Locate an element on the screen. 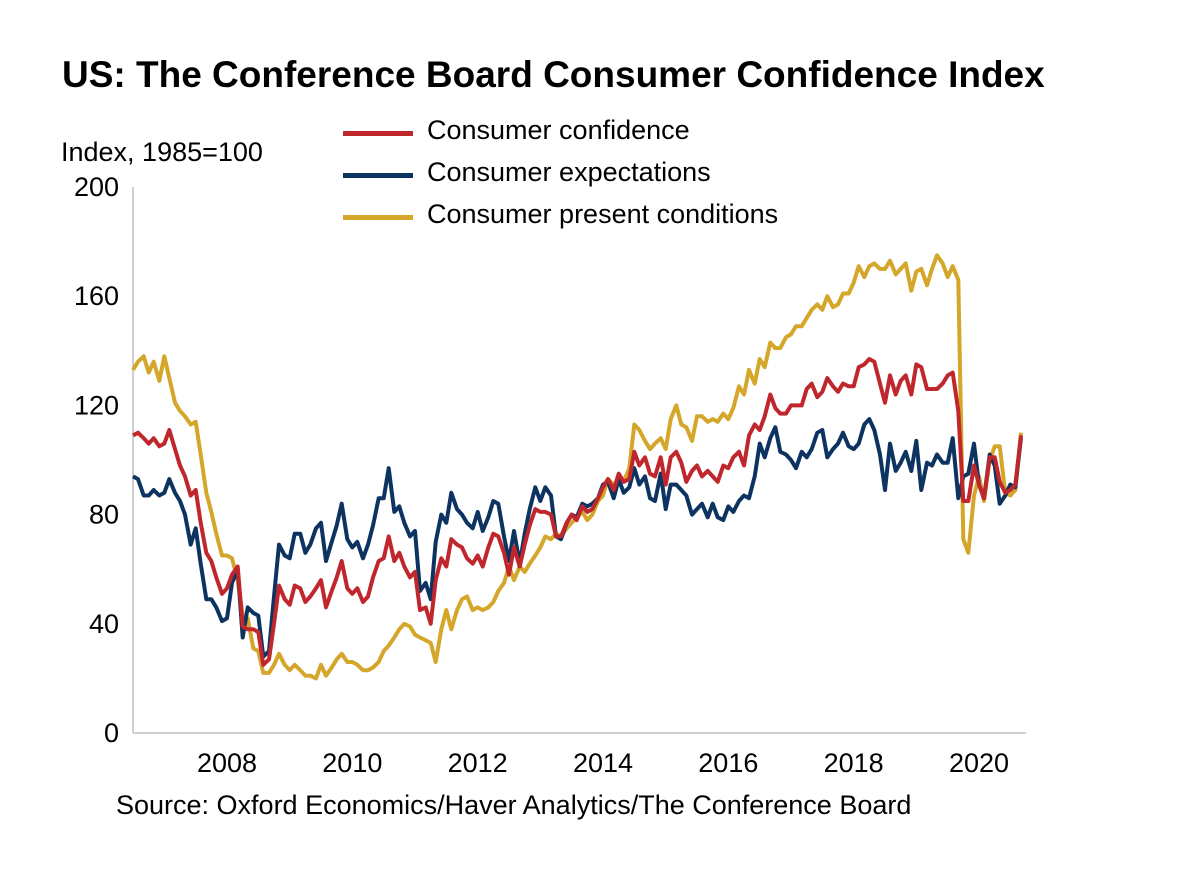 Image resolution: width=1181 pixels, height=885 pixels. legend-label-consumer-present-conditions: Consumer present conditions is located at coordinates (603, 214).